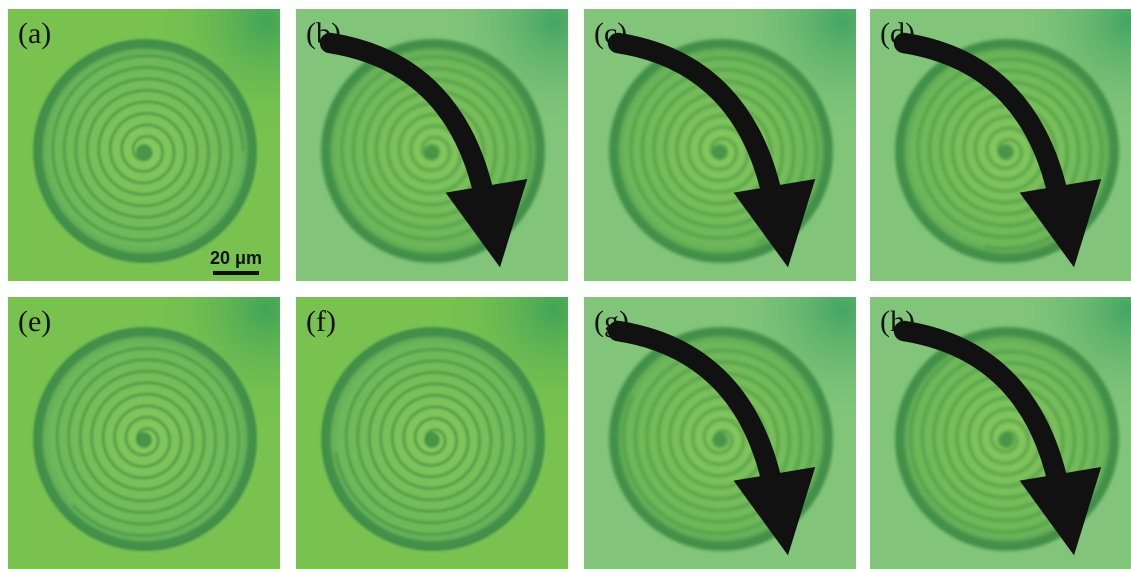 The height and width of the screenshot is (569, 1131). I want to click on panel-h: (h), so click(1000, 433).